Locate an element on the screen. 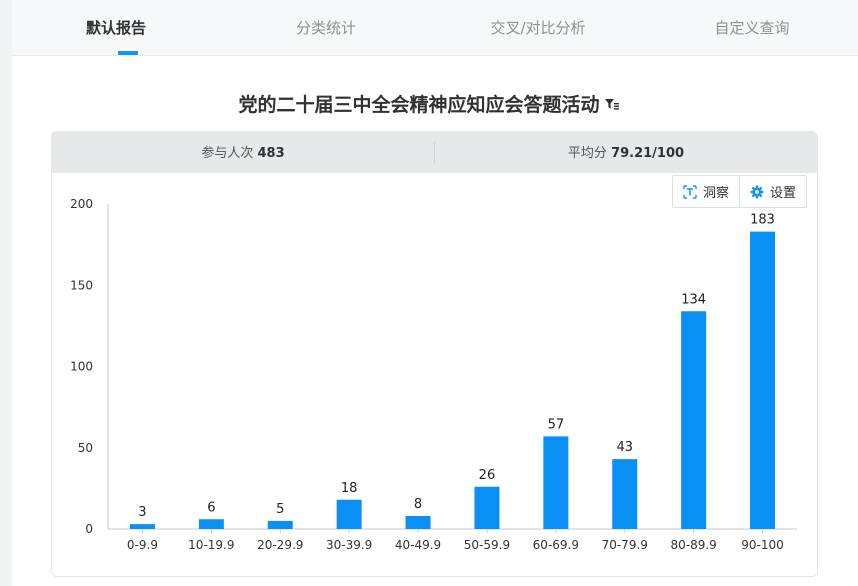 Image resolution: width=858 pixels, height=586 pixels. bar-20-29.9 is located at coordinates (280, 524).